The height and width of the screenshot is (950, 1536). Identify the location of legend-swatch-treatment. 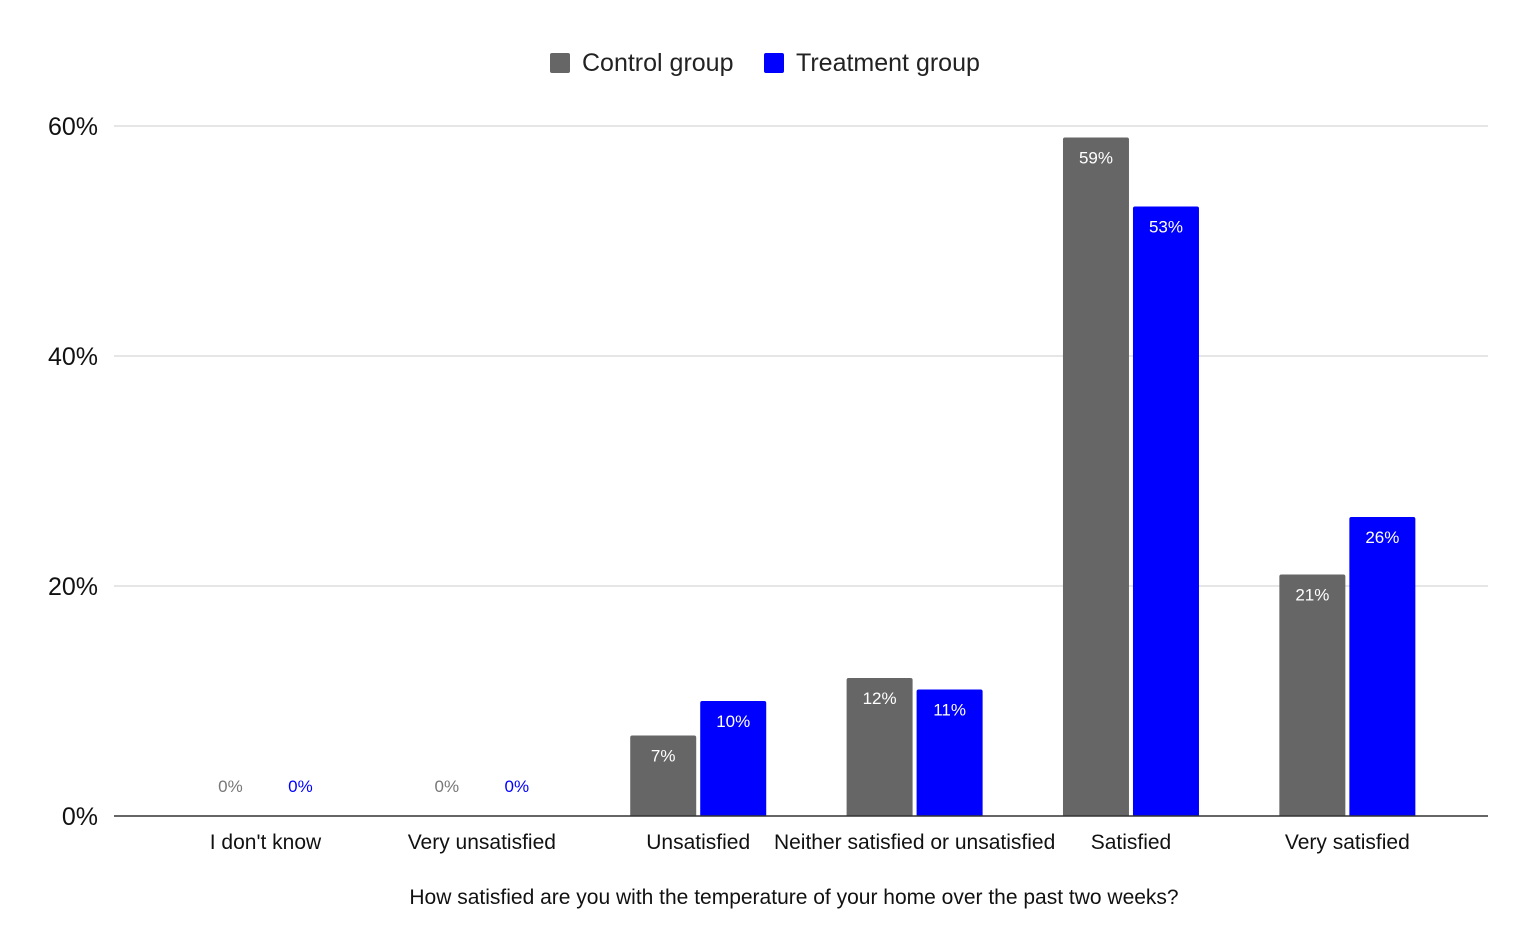
(774, 63).